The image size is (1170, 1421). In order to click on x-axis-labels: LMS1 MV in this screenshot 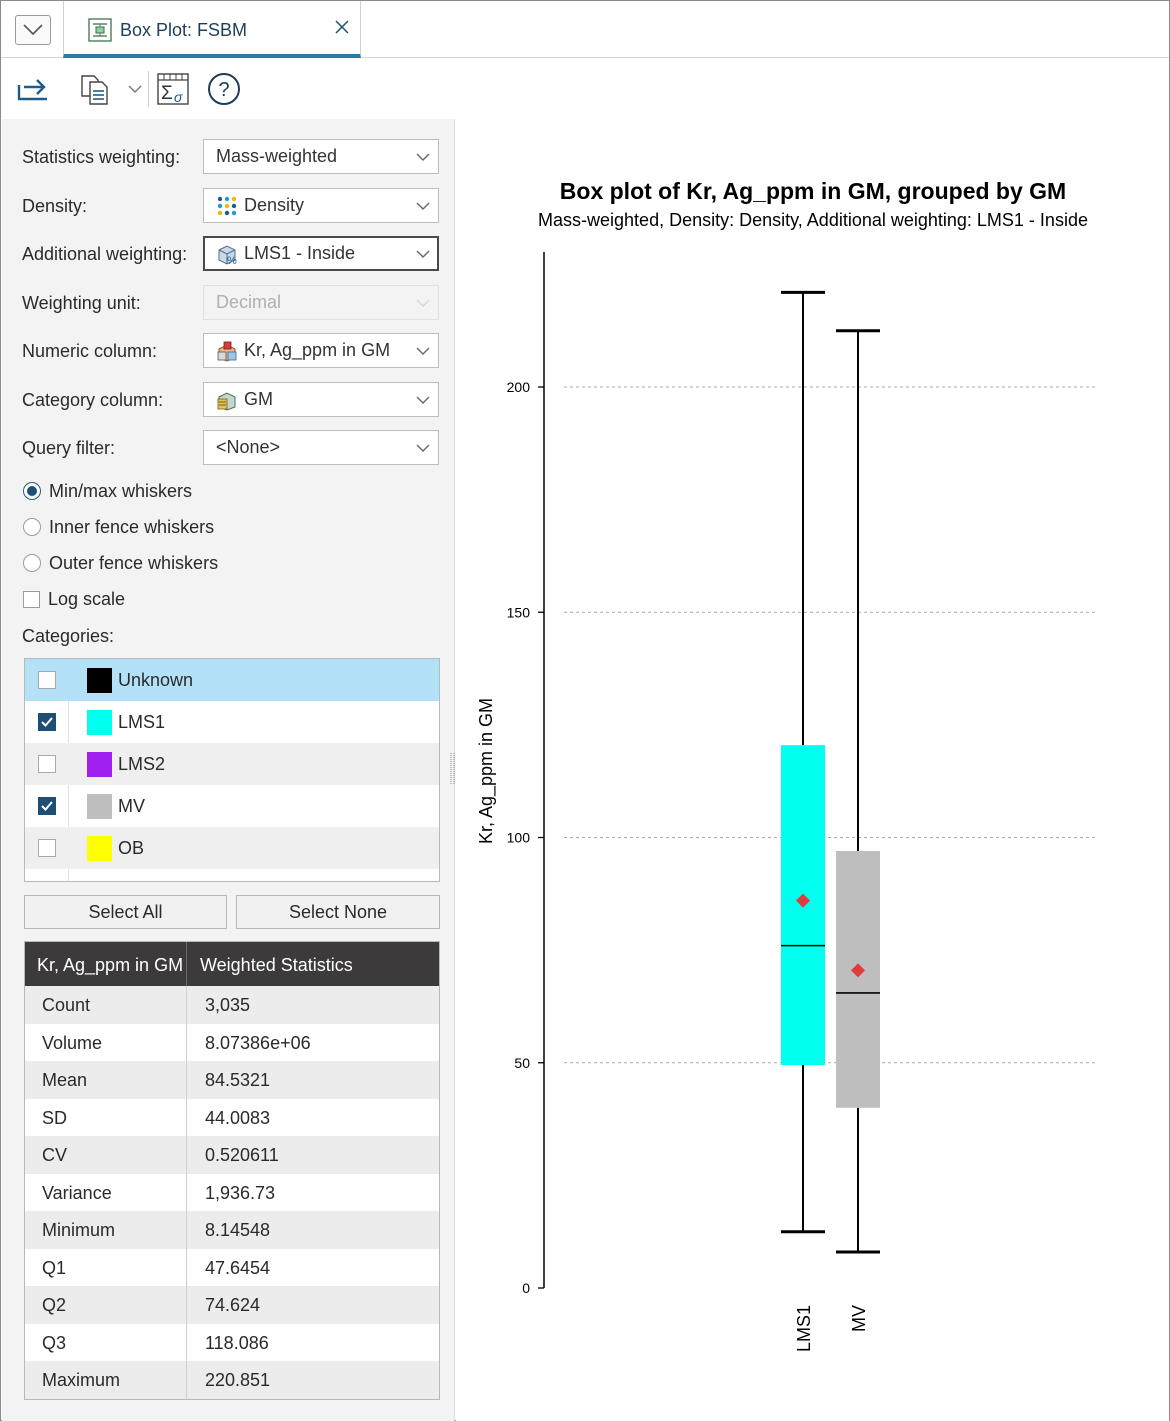, I will do `click(831, 1328)`.